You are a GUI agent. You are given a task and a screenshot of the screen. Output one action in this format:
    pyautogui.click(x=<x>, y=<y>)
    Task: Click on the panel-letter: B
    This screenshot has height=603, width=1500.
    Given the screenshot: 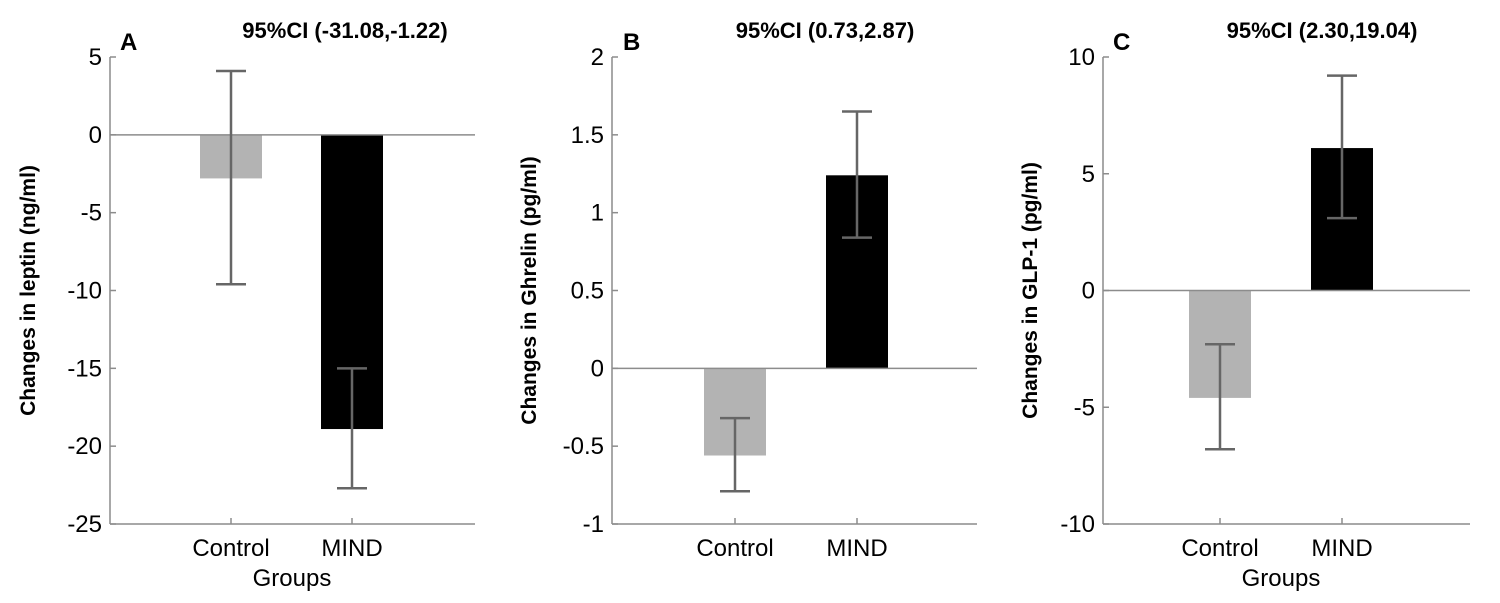 What is the action you would take?
    pyautogui.click(x=631, y=42)
    